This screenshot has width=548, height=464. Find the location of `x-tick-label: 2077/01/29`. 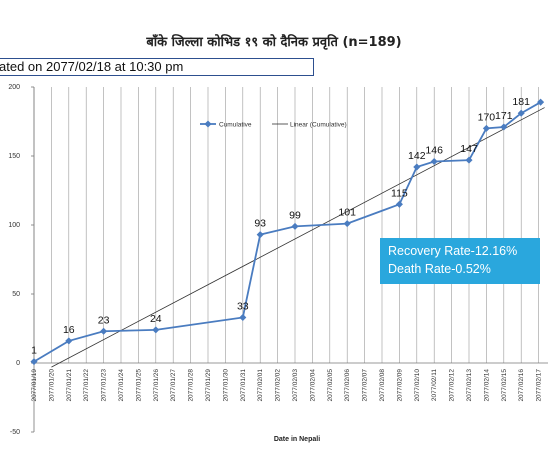

x-tick-label: 2077/01/29 is located at coordinates (208, 385).